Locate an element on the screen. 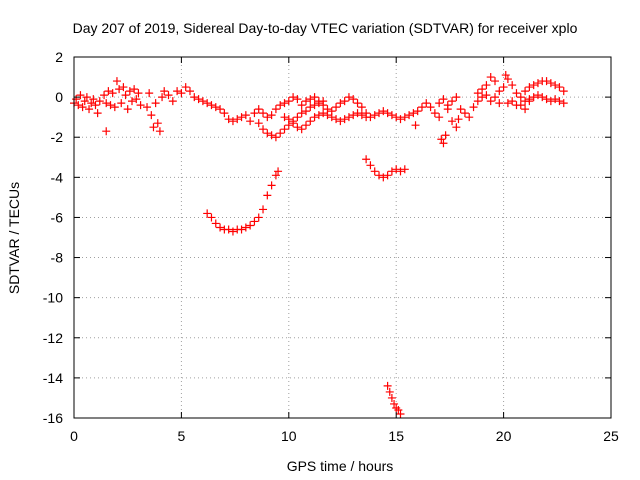  x-tick-labels: 0 5 10 15 20 25 is located at coordinates (344, 436).